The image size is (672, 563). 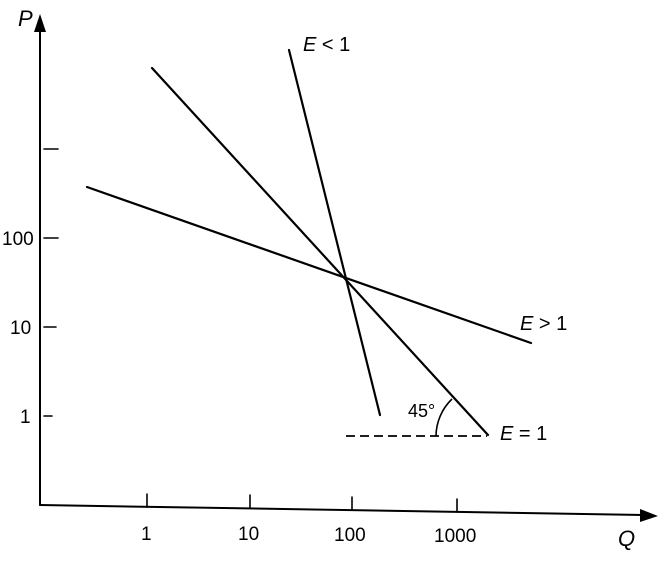 I want to click on unit-elastic-label-var: E, so click(x=507, y=434).